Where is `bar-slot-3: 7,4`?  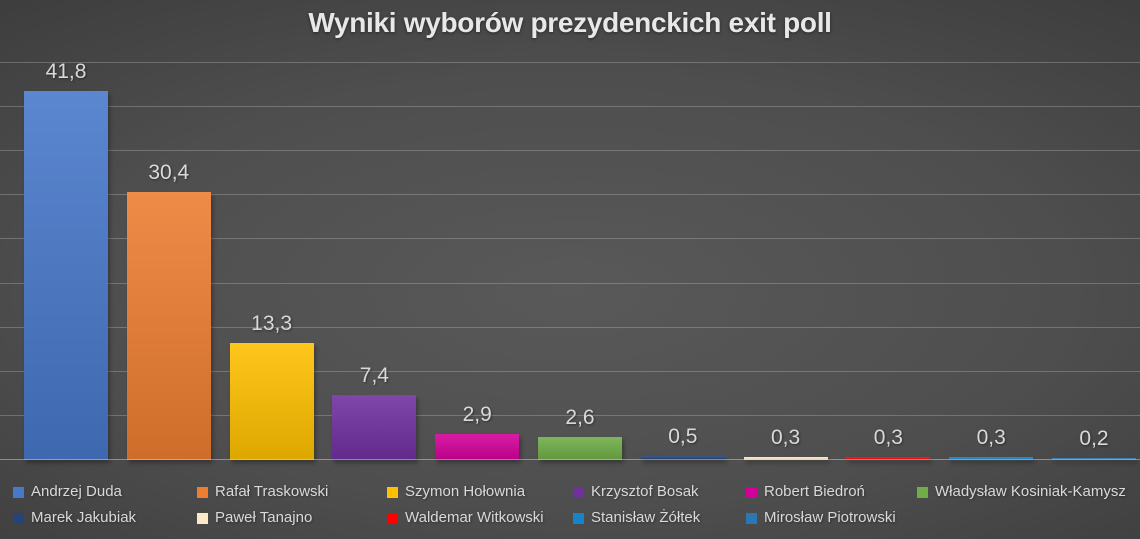
bar-slot-3: 7,4 is located at coordinates (374, 261).